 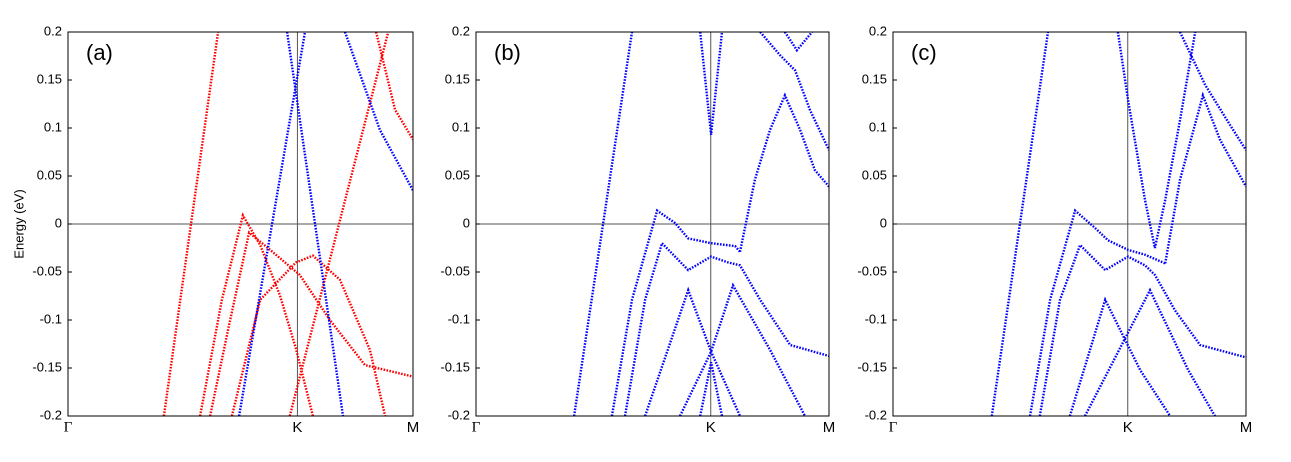 What do you see at coordinates (924, 52) in the screenshot?
I see `panel-title: (c)` at bounding box center [924, 52].